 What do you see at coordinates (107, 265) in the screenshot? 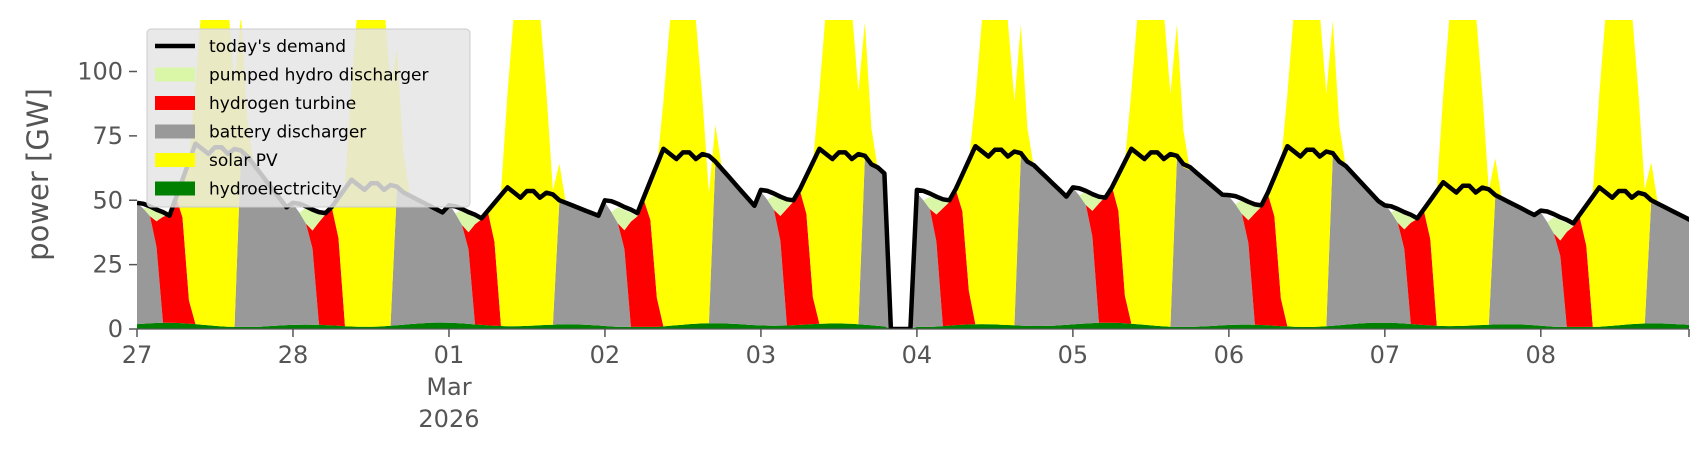
I see `y-tick-label: 25` at bounding box center [107, 265].